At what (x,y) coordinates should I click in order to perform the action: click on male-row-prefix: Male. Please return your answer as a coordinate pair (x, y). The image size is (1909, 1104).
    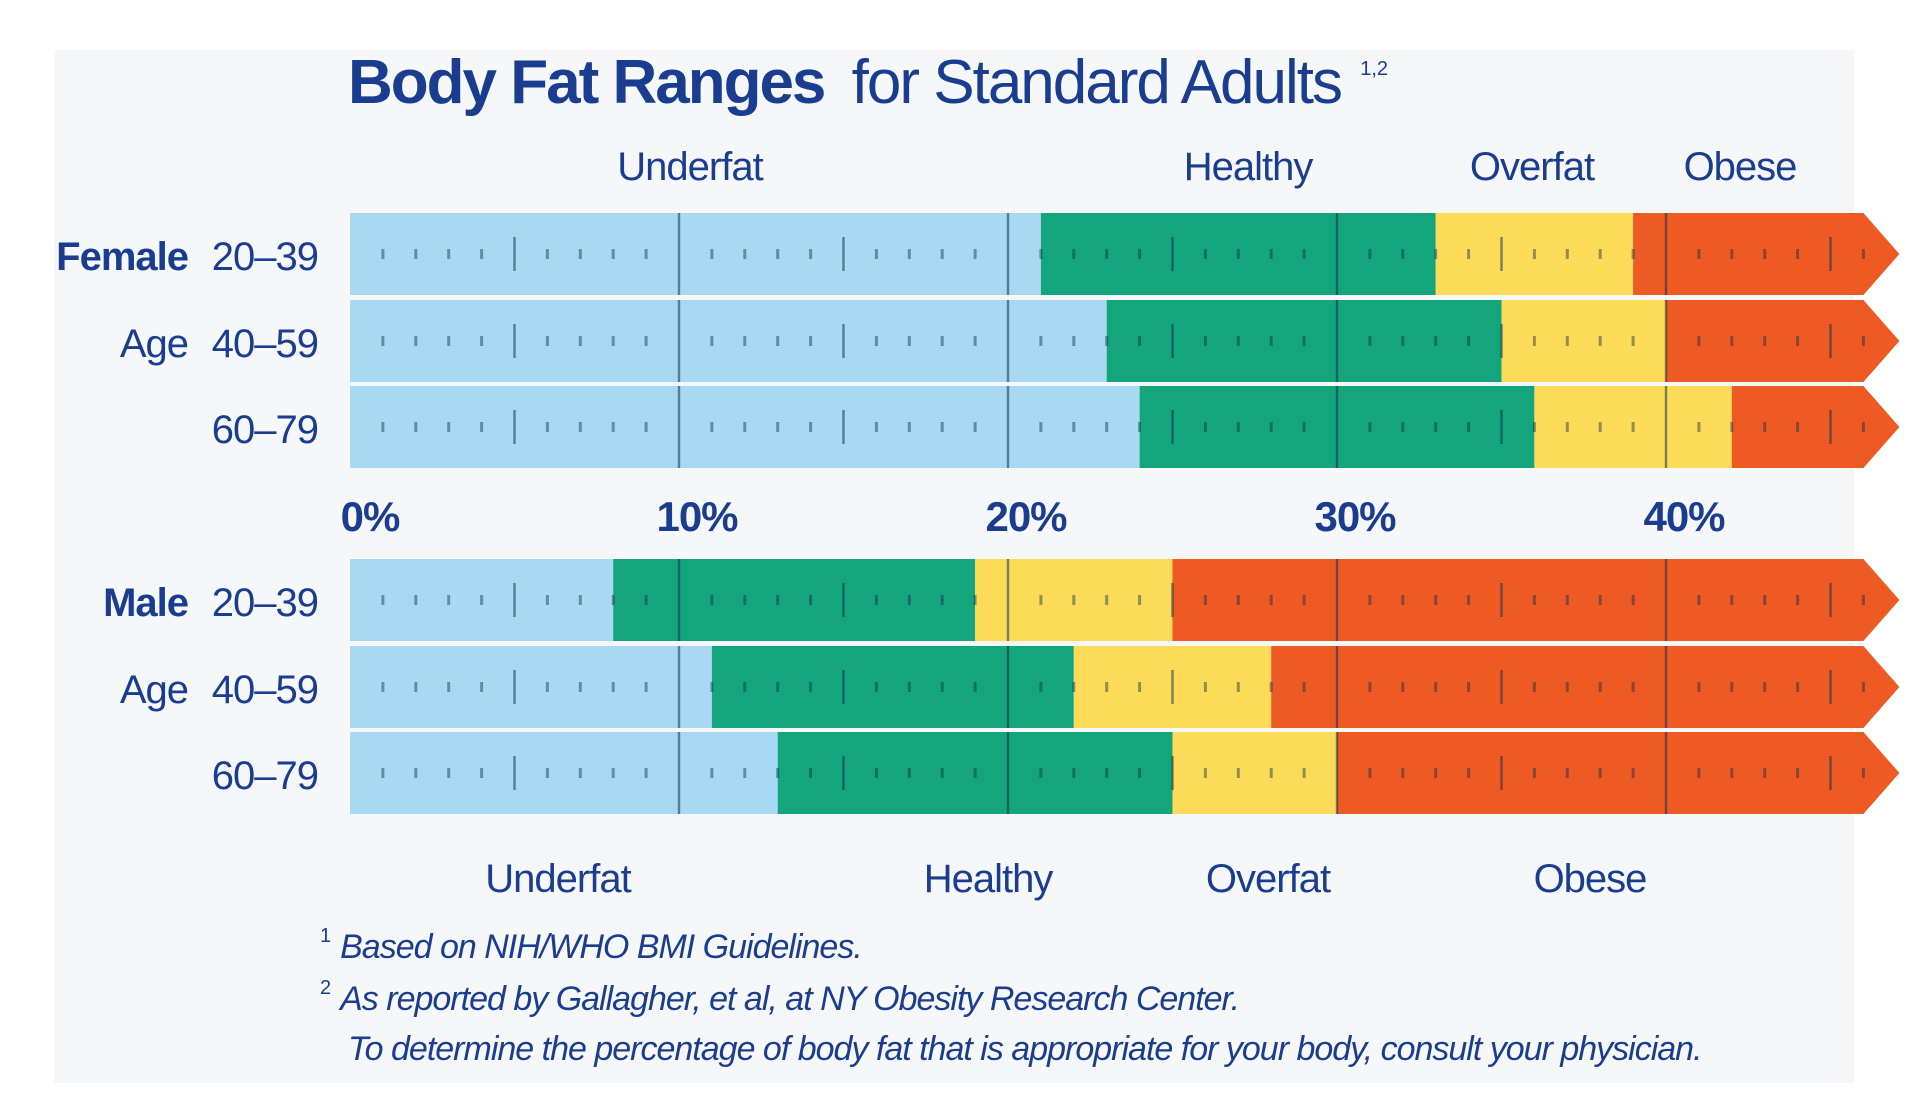
    Looking at the image, I should click on (145, 603).